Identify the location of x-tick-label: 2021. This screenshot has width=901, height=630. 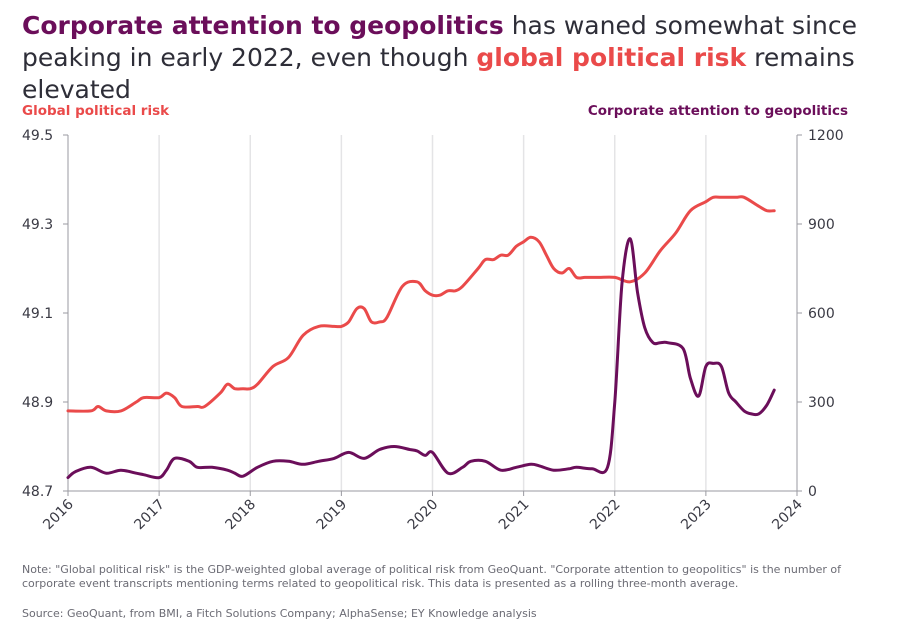
(514, 515).